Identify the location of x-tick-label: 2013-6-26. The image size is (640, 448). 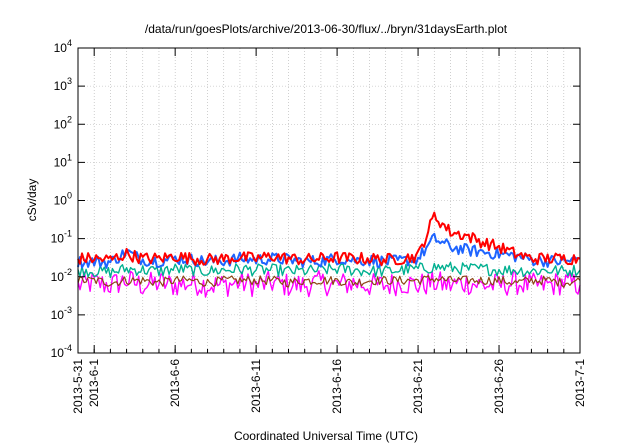
(499, 386).